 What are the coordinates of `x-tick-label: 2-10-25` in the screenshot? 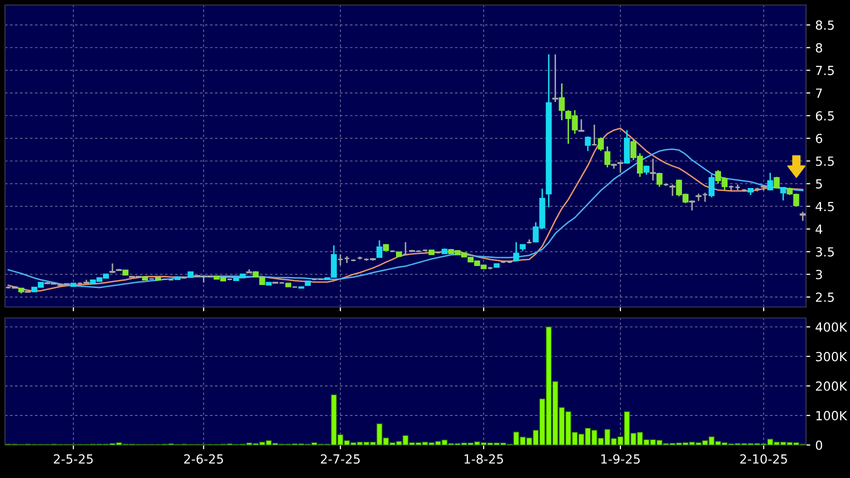 It's located at (763, 459).